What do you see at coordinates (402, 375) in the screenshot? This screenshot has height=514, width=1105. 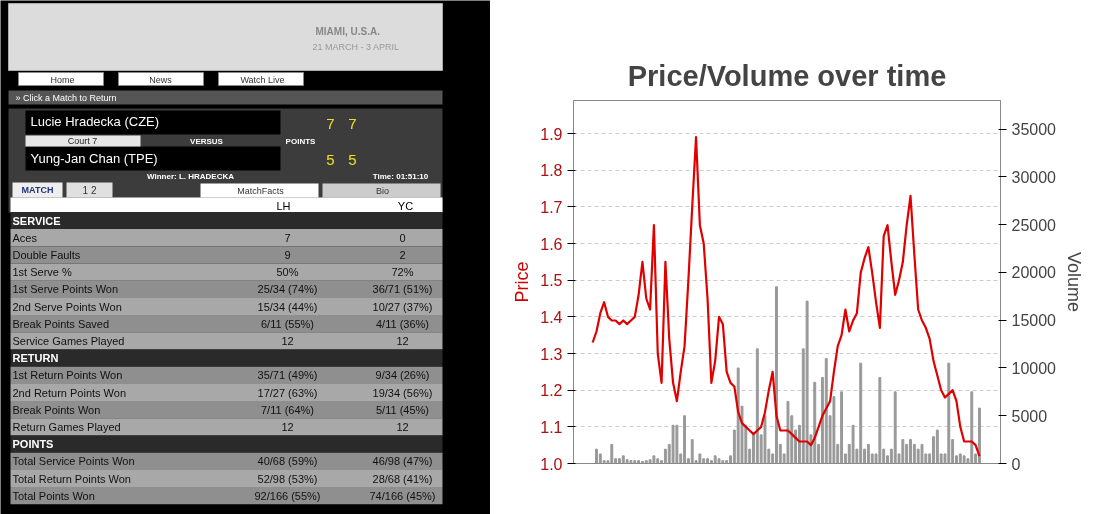 I see `text: 9/34 (26%)` at bounding box center [402, 375].